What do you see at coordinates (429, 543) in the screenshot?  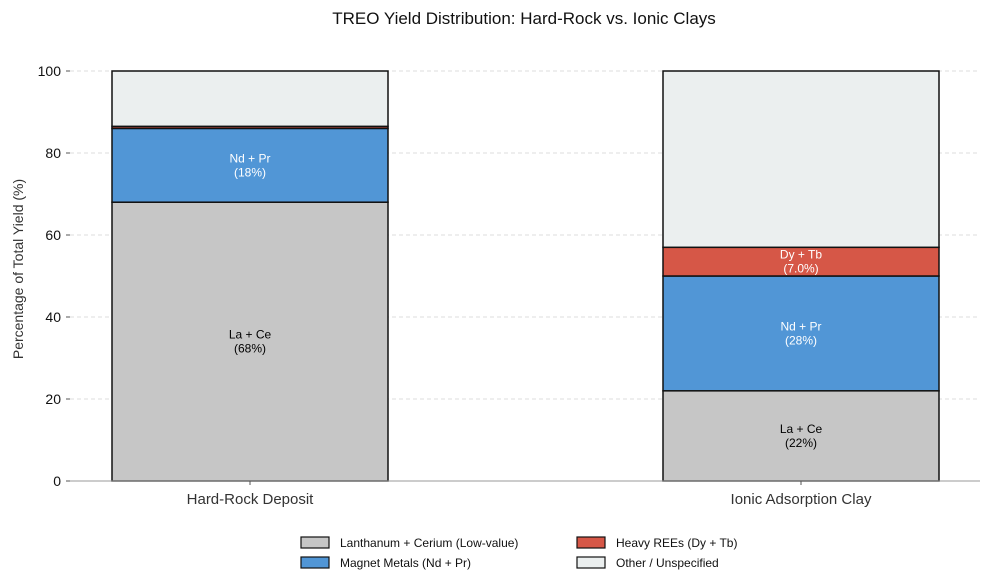 I see `legend-label: Lanthanum + Cerium (Low-value)` at bounding box center [429, 543].